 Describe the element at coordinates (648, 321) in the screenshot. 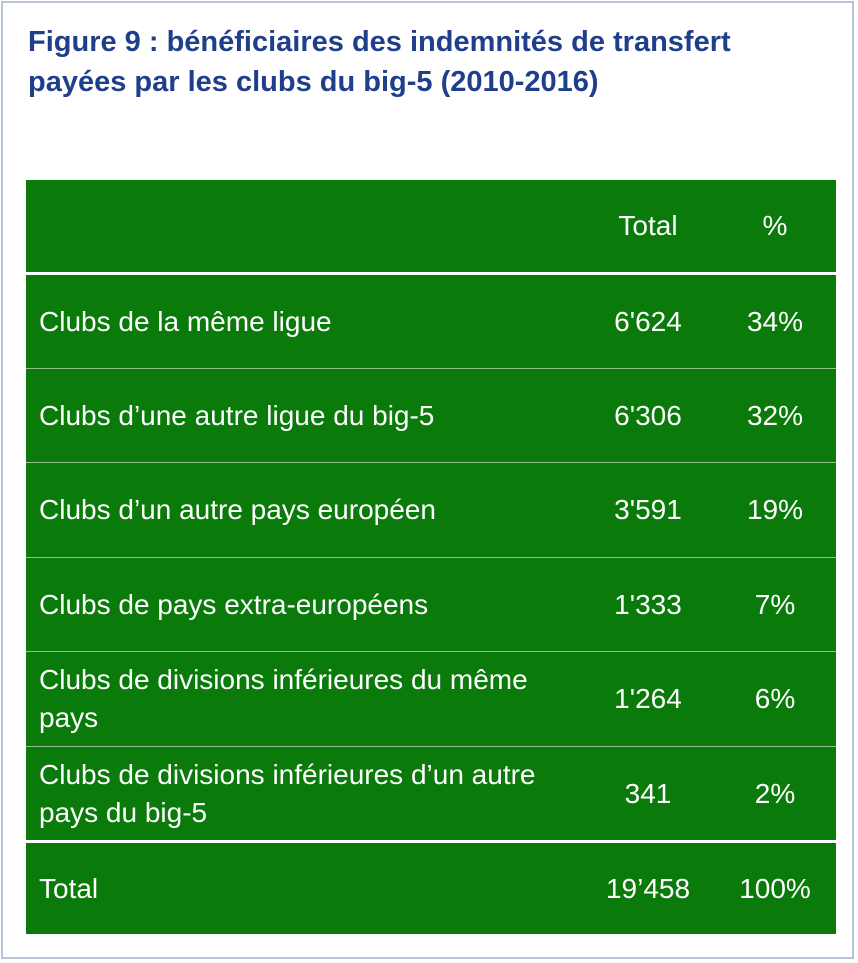

I see `row-total: 6'624` at that location.